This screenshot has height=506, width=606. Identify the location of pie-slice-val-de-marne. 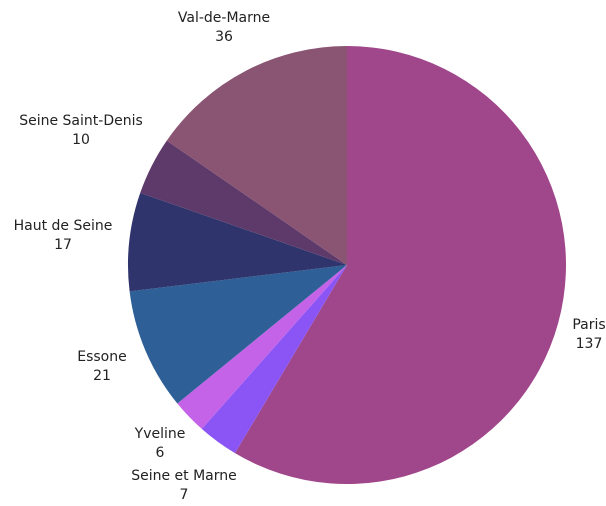
(256, 155).